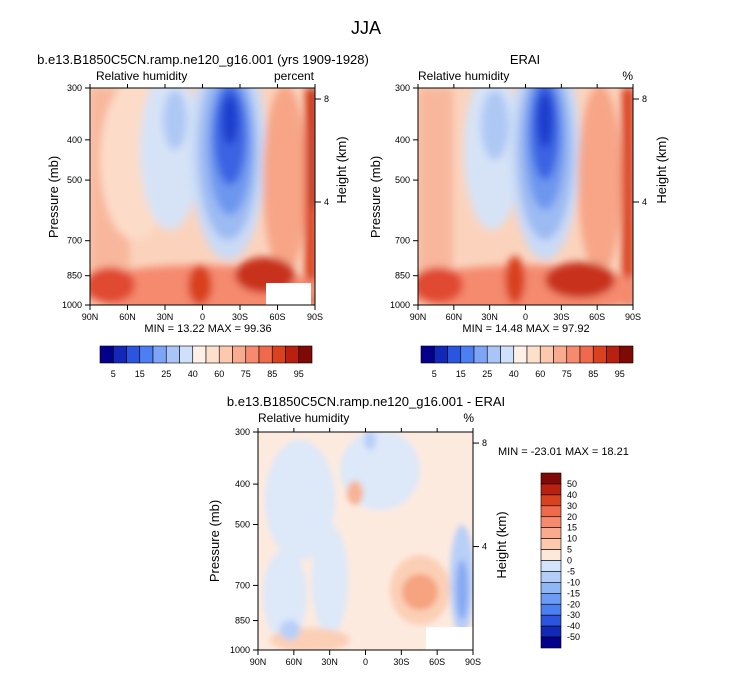  I want to click on panel-diff-field, so click(365, 541).